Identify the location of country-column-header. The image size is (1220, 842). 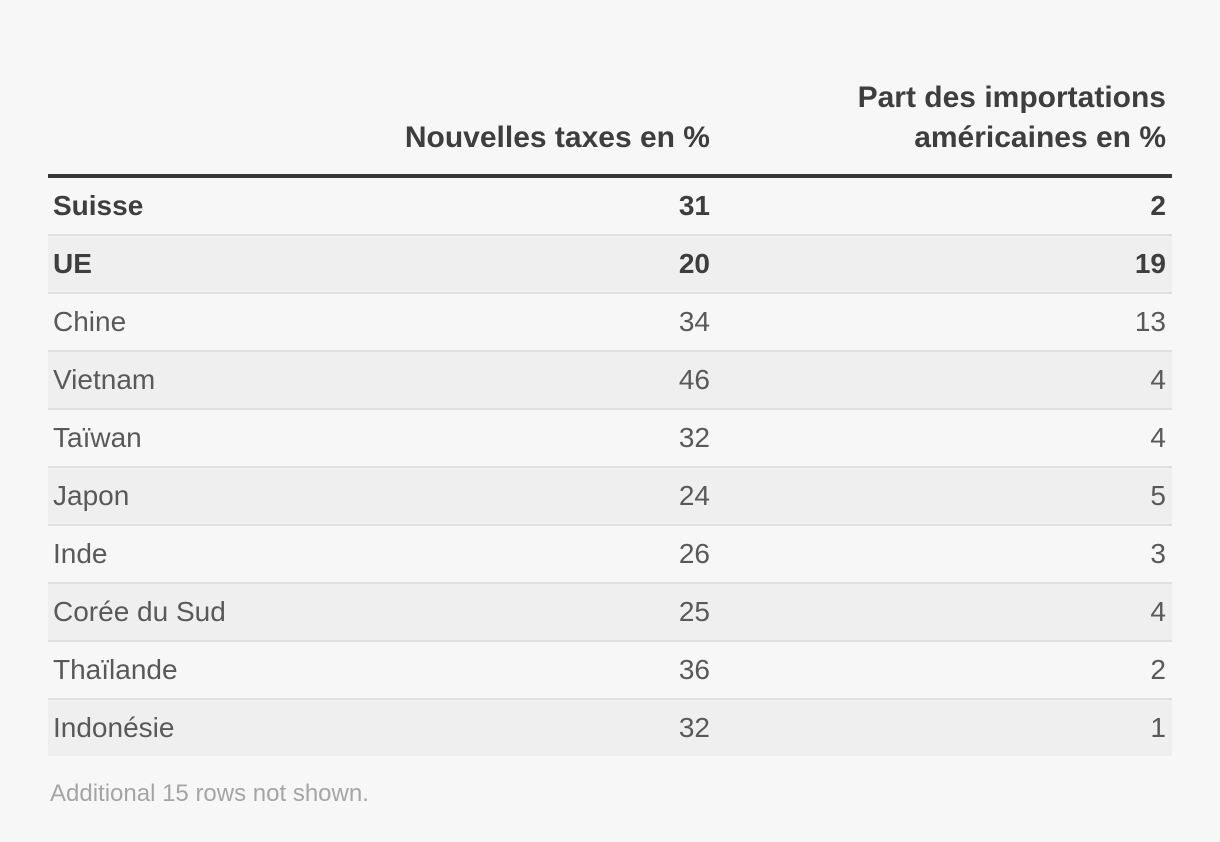
(218, 128).